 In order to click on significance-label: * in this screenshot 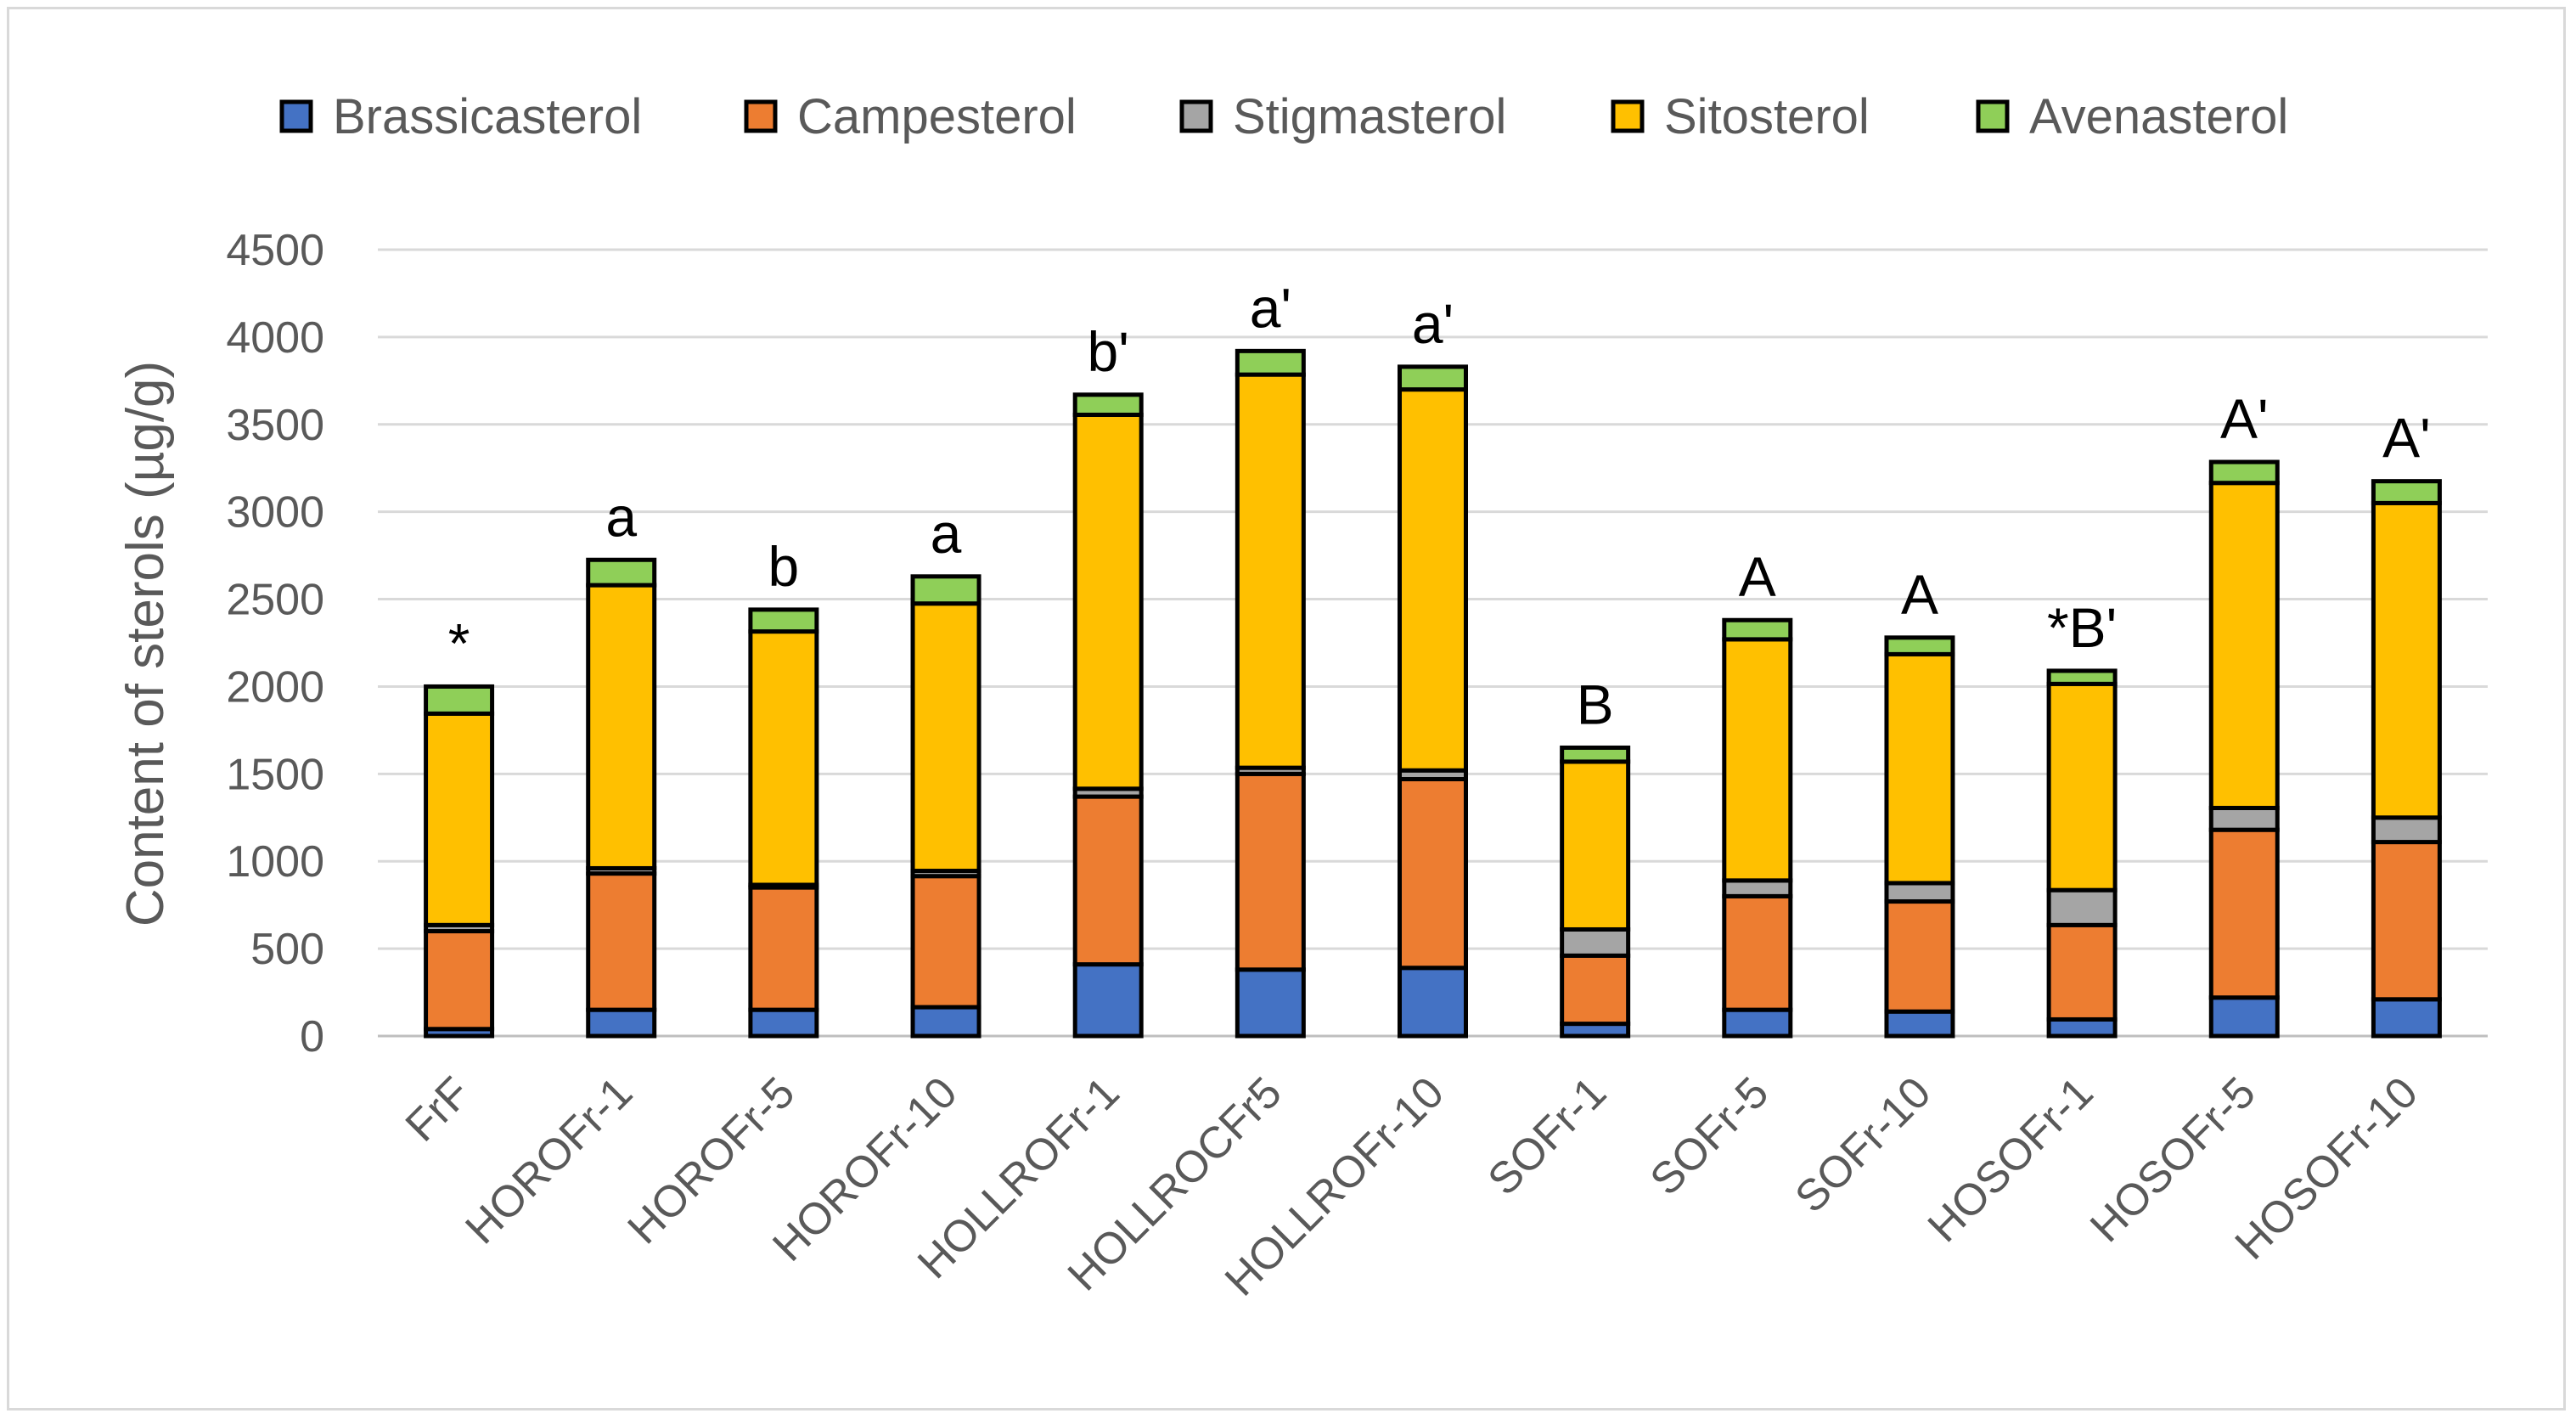, I will do `click(459, 642)`.